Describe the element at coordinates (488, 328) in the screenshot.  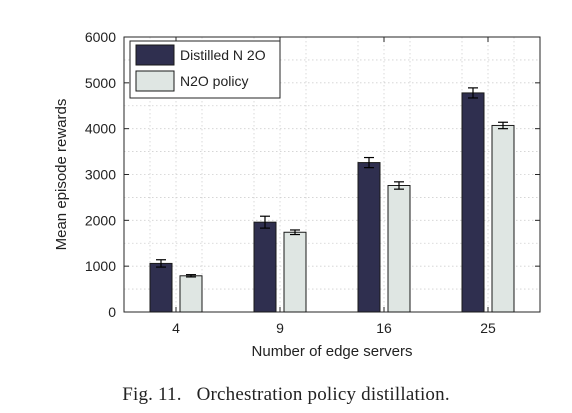
I see `x-tick-label: 25` at that location.